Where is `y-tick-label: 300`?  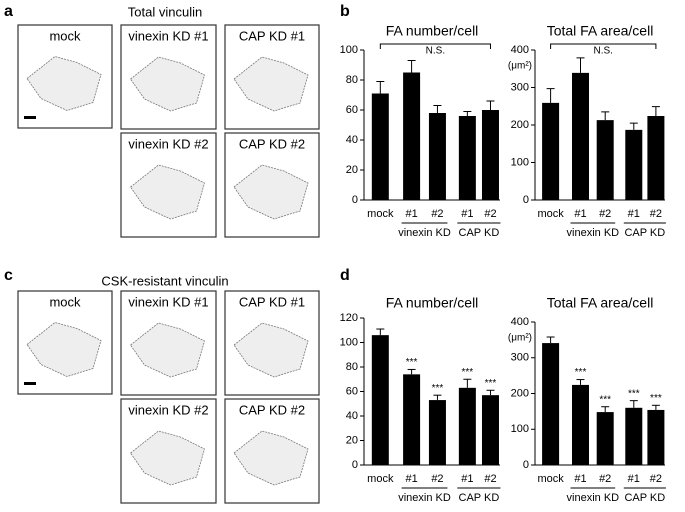 y-tick-label: 300 is located at coordinates (520, 358).